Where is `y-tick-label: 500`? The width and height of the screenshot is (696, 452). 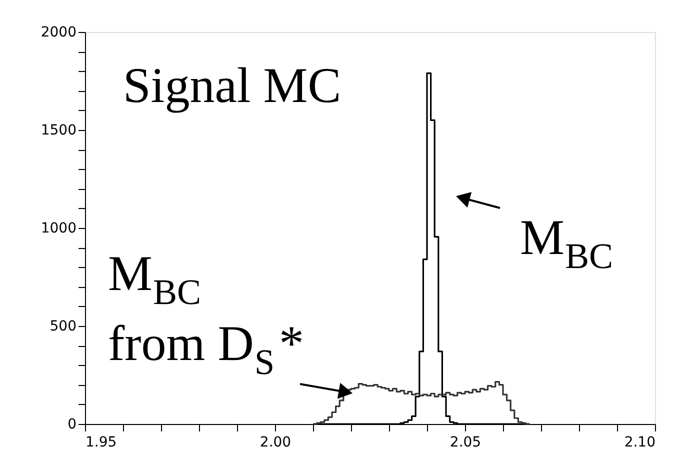 y-tick-label: 500 is located at coordinates (63, 326).